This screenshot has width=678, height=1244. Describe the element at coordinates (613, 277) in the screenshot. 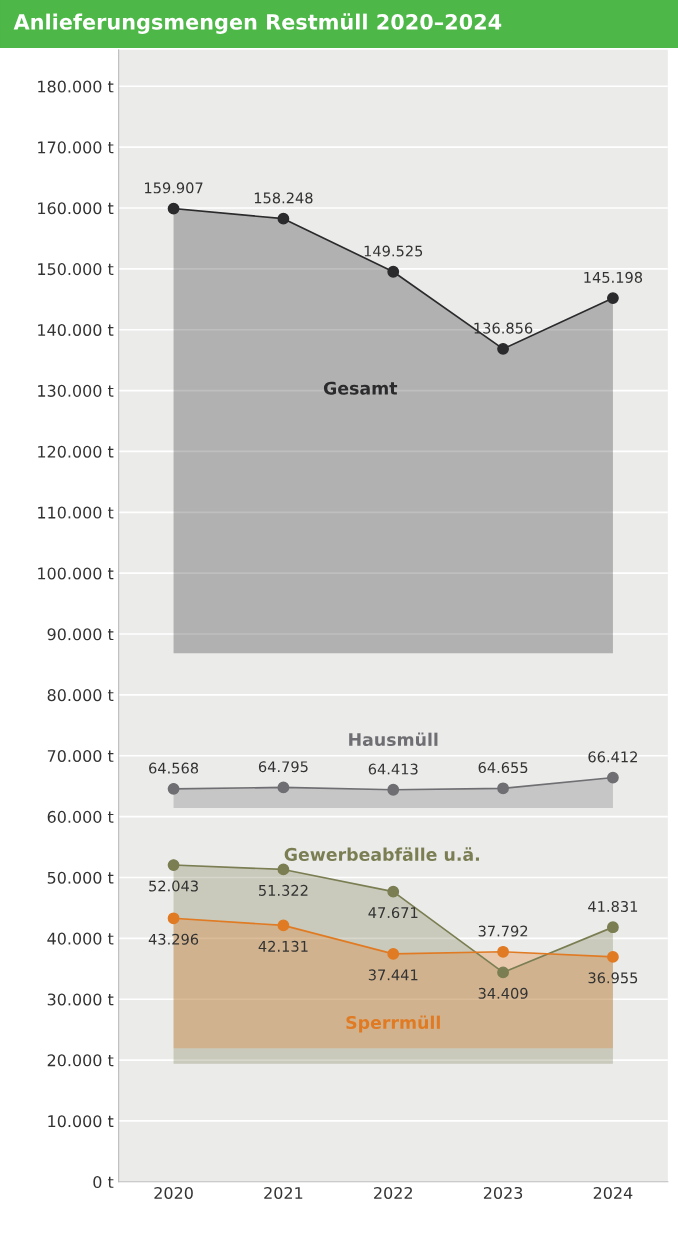

I see `data-label: 145.198` at that location.